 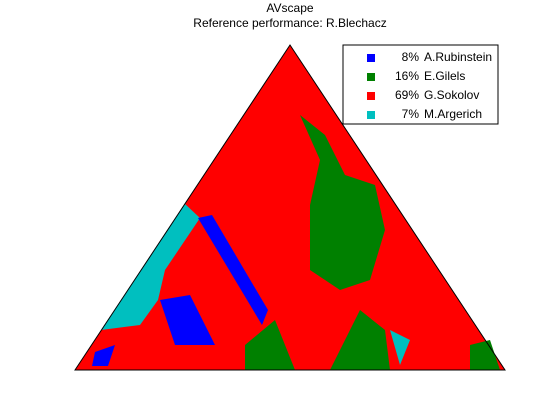 What do you see at coordinates (411, 57) in the screenshot?
I see `legend-percent: 8%` at bounding box center [411, 57].